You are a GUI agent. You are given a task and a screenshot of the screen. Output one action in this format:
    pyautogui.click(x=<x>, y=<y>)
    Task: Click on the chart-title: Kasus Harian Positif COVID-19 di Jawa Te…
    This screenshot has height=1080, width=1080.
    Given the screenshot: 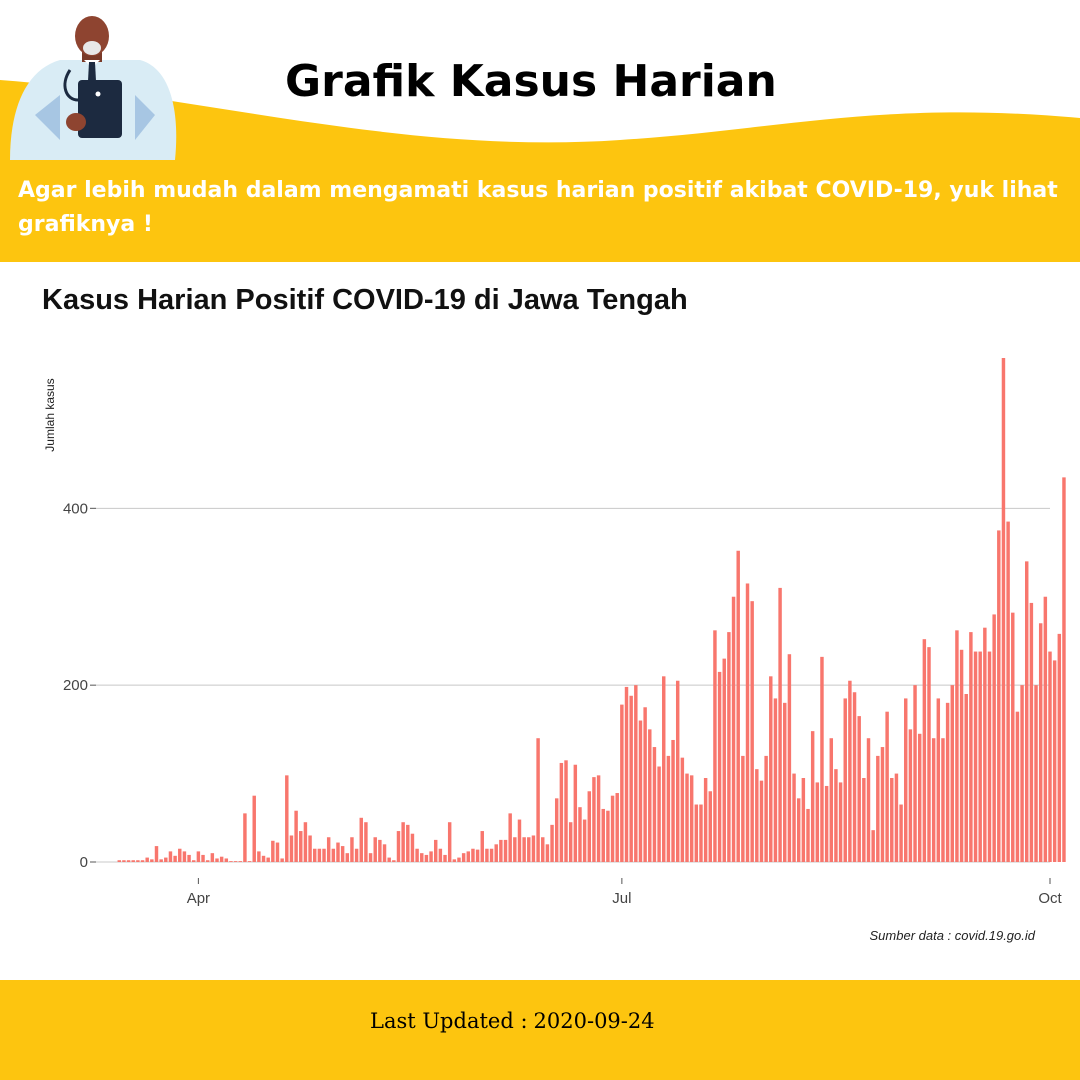 What is the action you would take?
    pyautogui.click(x=365, y=300)
    